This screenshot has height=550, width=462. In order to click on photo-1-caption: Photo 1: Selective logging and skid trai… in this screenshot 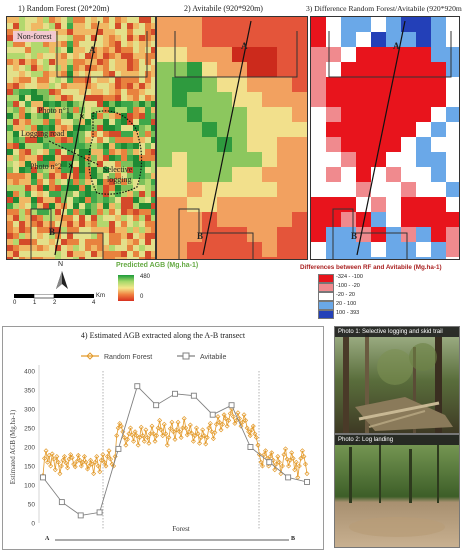, I will do `click(397, 332)`.